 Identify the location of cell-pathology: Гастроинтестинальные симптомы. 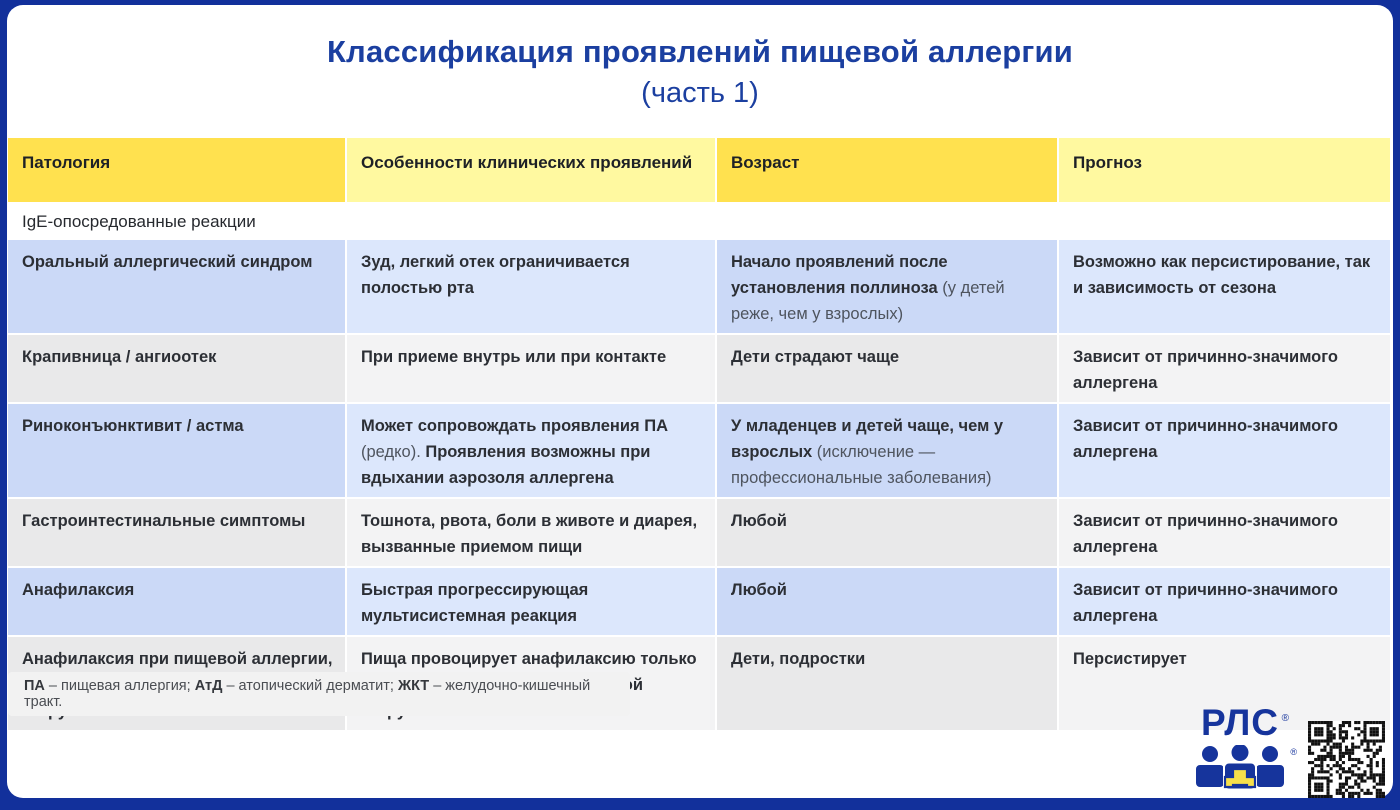
(176, 532).